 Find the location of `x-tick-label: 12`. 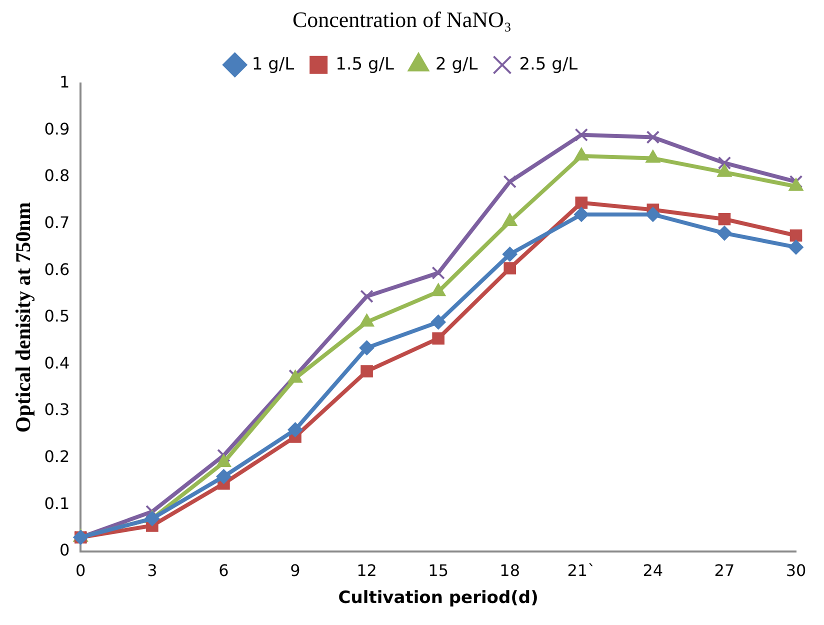

x-tick-label: 12 is located at coordinates (366, 570).